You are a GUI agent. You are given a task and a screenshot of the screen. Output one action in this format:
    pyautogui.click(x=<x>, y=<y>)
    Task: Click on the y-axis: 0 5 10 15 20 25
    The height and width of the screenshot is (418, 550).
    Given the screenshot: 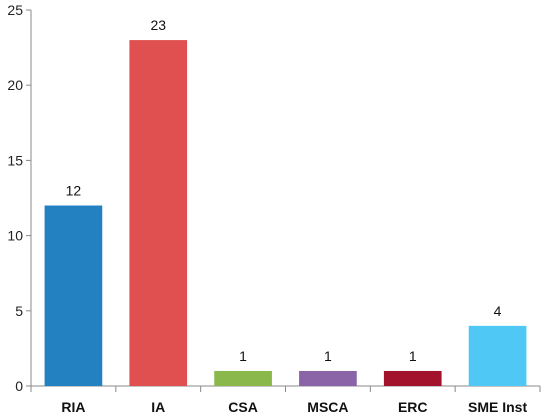 What is the action you would take?
    pyautogui.click(x=19, y=198)
    